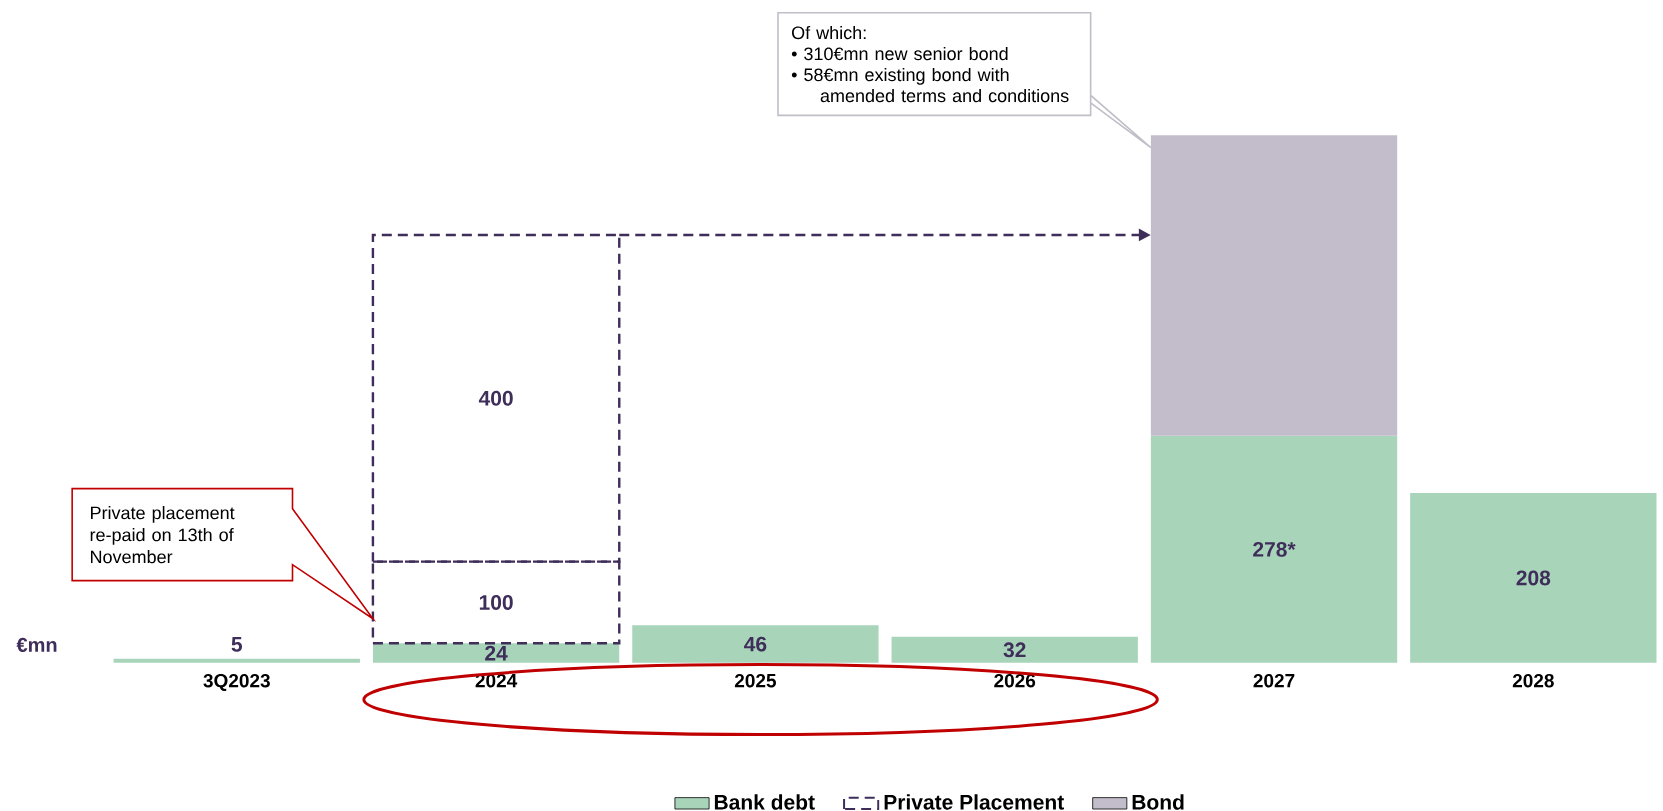 The height and width of the screenshot is (811, 1663). I want to click on data-label: 278*, so click(1274, 549).